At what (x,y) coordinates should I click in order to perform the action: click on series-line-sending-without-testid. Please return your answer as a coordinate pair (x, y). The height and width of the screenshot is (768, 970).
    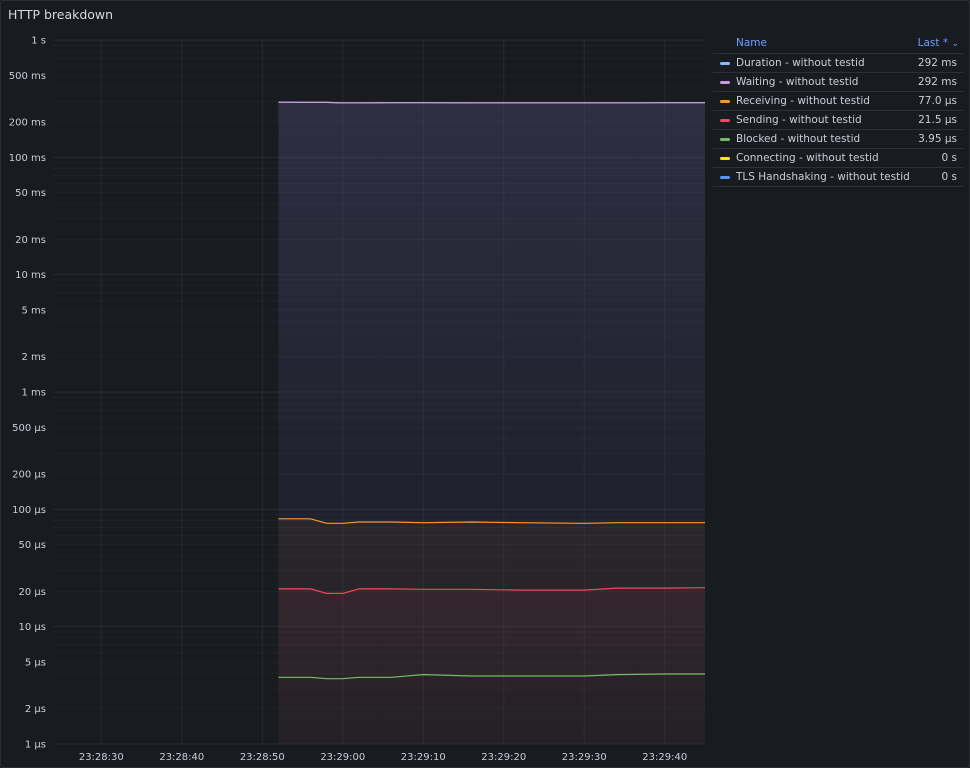
    Looking at the image, I should click on (492, 590).